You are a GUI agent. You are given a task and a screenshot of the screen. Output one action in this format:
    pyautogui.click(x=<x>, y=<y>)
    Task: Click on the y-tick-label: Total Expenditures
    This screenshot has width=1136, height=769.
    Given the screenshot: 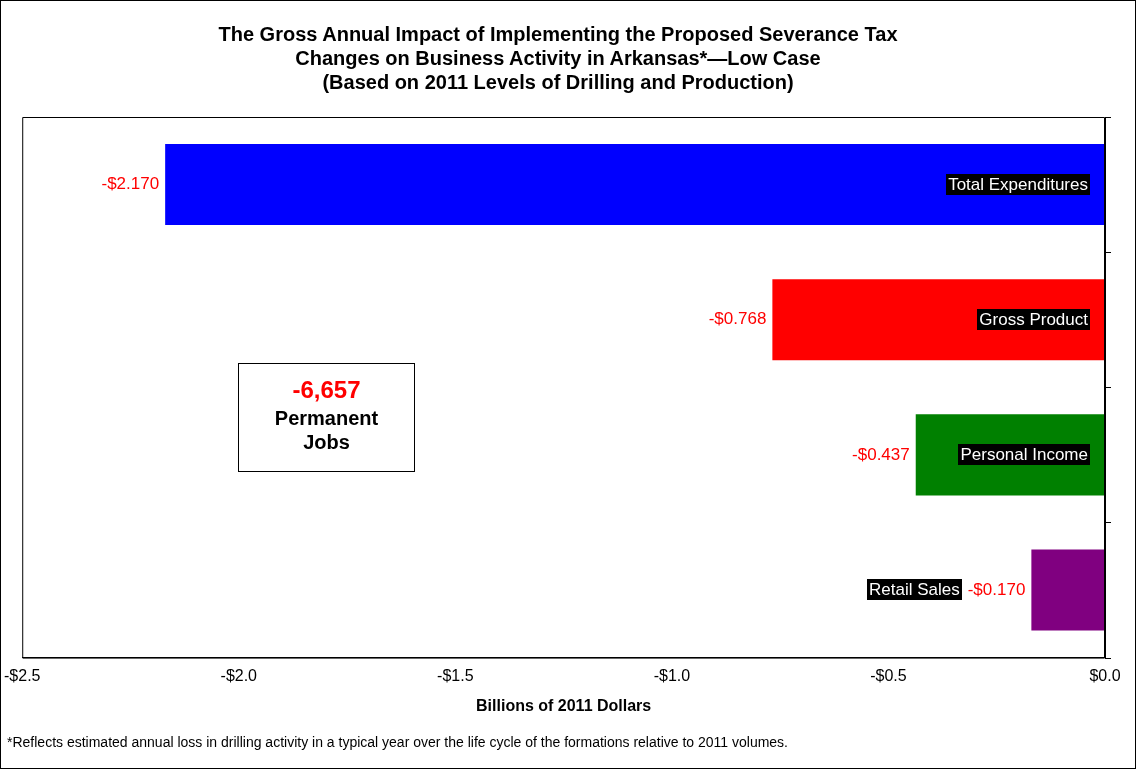 What is the action you would take?
    pyautogui.click(x=1018, y=184)
    